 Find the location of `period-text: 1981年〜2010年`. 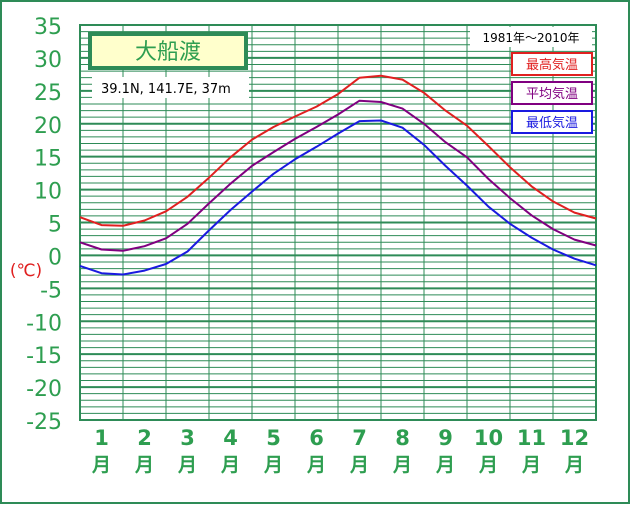

period-text: 1981年〜2010年 is located at coordinates (530, 38).